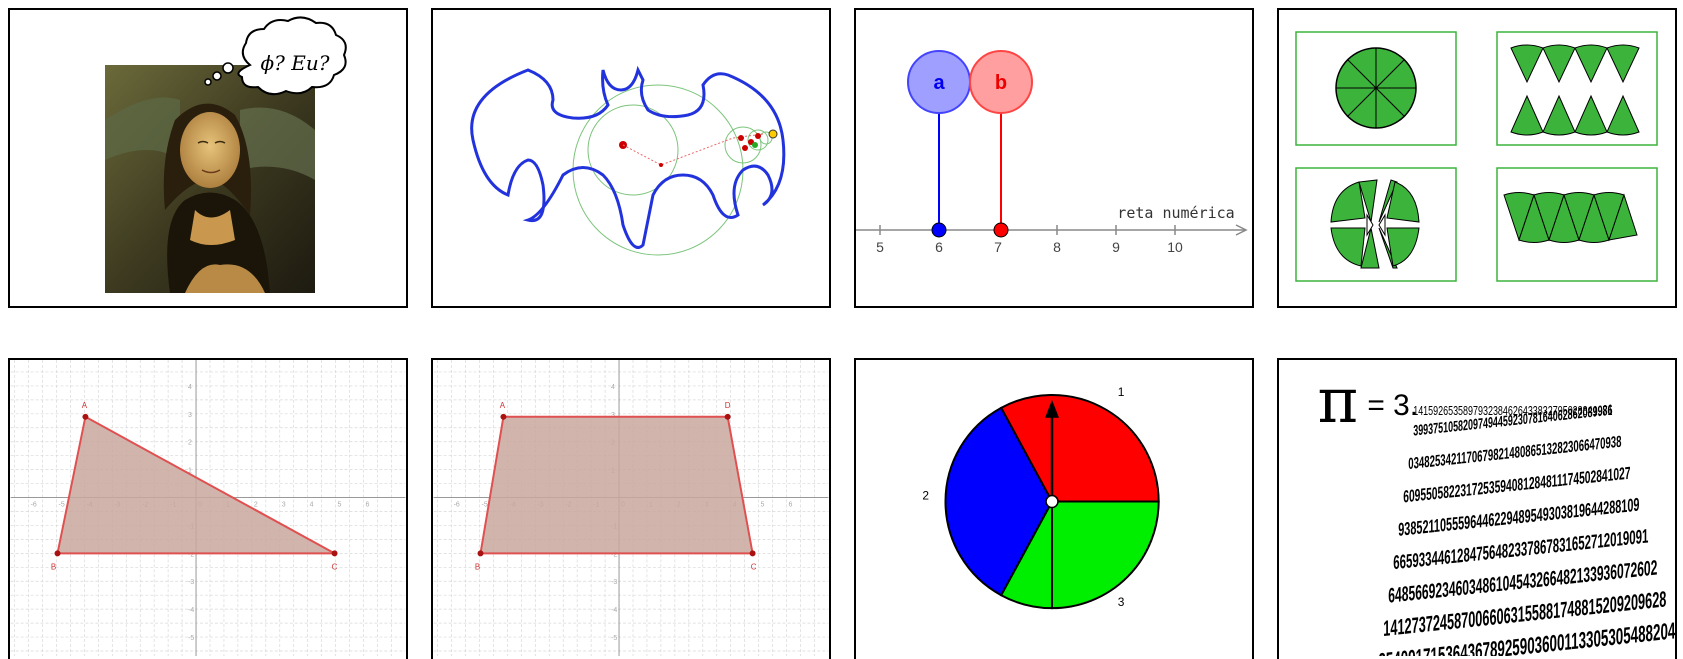 Image resolution: width=1683 pixels, height=659 pixels. Describe the element at coordinates (190, 443) in the screenshot. I see `y-tick-label: 2` at that location.